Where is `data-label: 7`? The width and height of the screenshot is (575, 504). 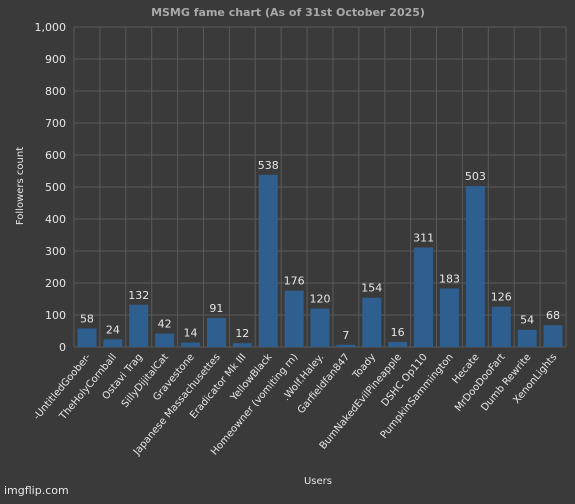
data-label: 7 is located at coordinates (345, 335).